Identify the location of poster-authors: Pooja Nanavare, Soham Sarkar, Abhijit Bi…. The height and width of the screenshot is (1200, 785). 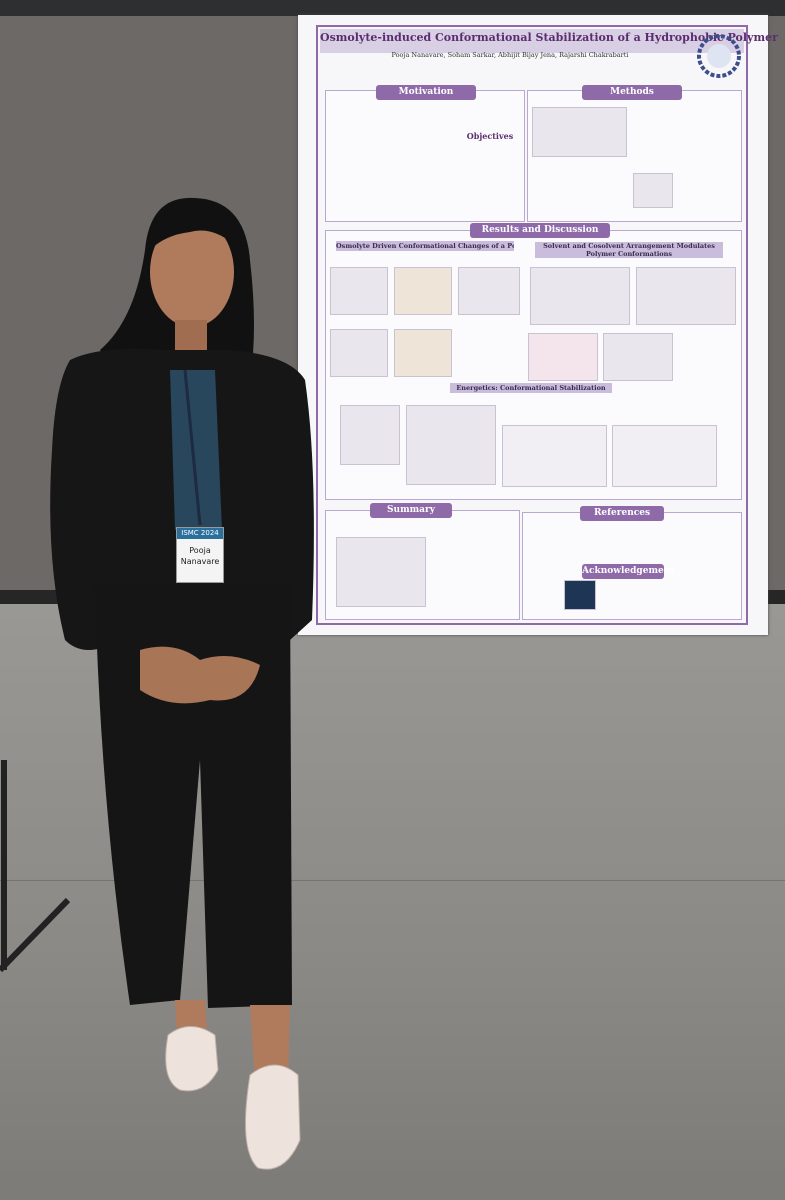
(510, 55).